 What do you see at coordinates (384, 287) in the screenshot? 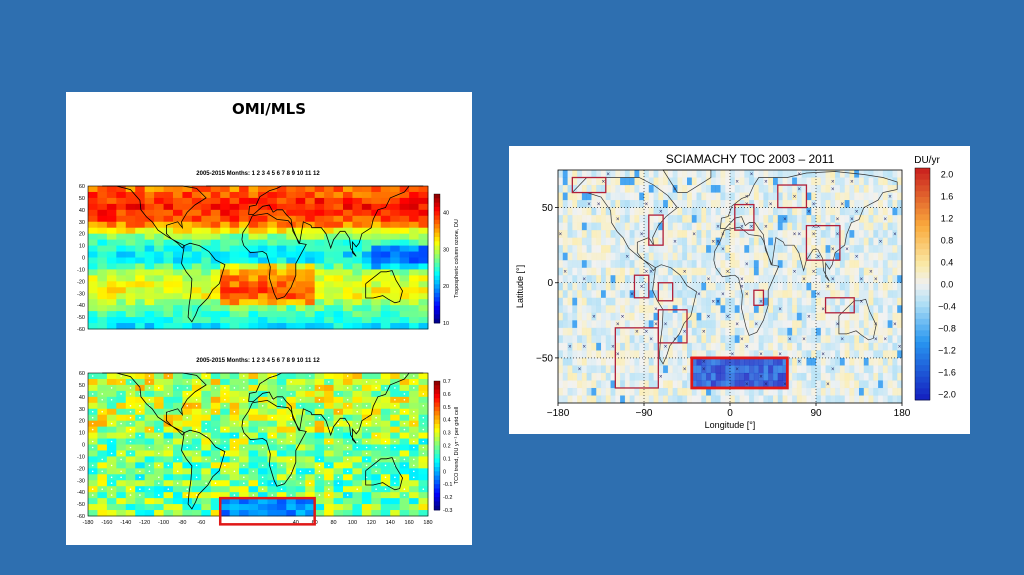
I see `continent-outline` at bounding box center [384, 287].